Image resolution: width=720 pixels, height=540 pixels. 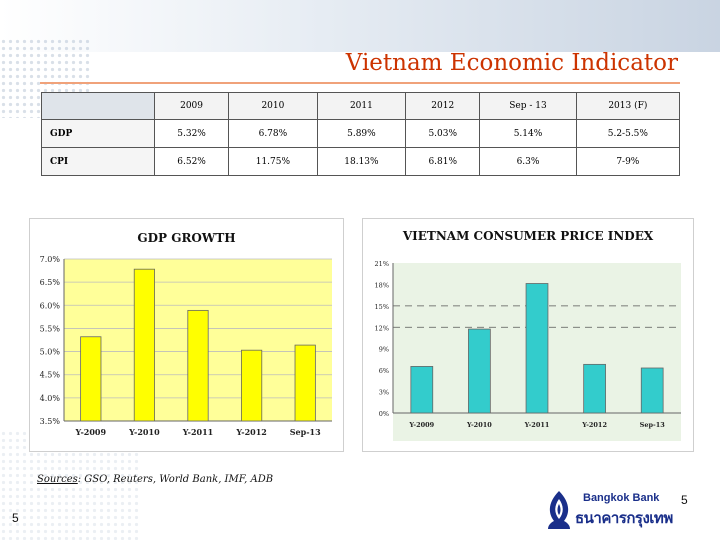 What do you see at coordinates (191, 106) in the screenshot?
I see `table-header-cell: 2009` at bounding box center [191, 106].